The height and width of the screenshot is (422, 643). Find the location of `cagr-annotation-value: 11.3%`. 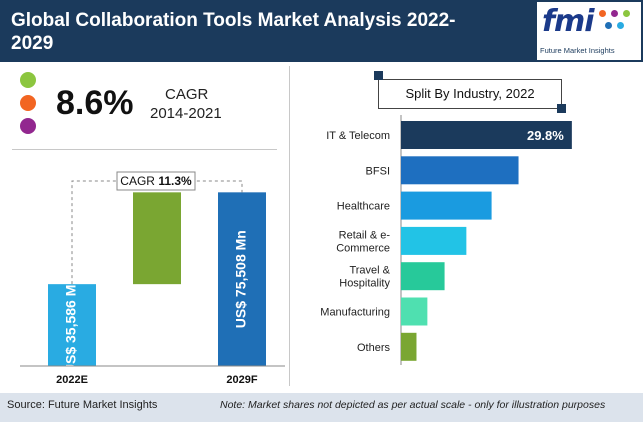

cagr-annotation-value: 11.3% is located at coordinates (175, 181).